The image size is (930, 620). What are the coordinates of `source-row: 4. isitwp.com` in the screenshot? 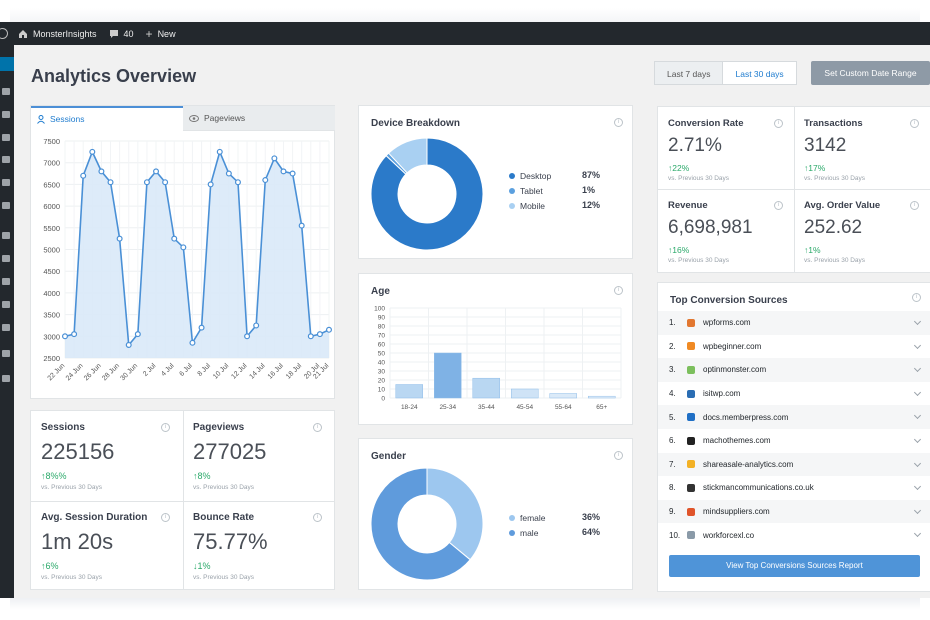 It's located at (794, 394).